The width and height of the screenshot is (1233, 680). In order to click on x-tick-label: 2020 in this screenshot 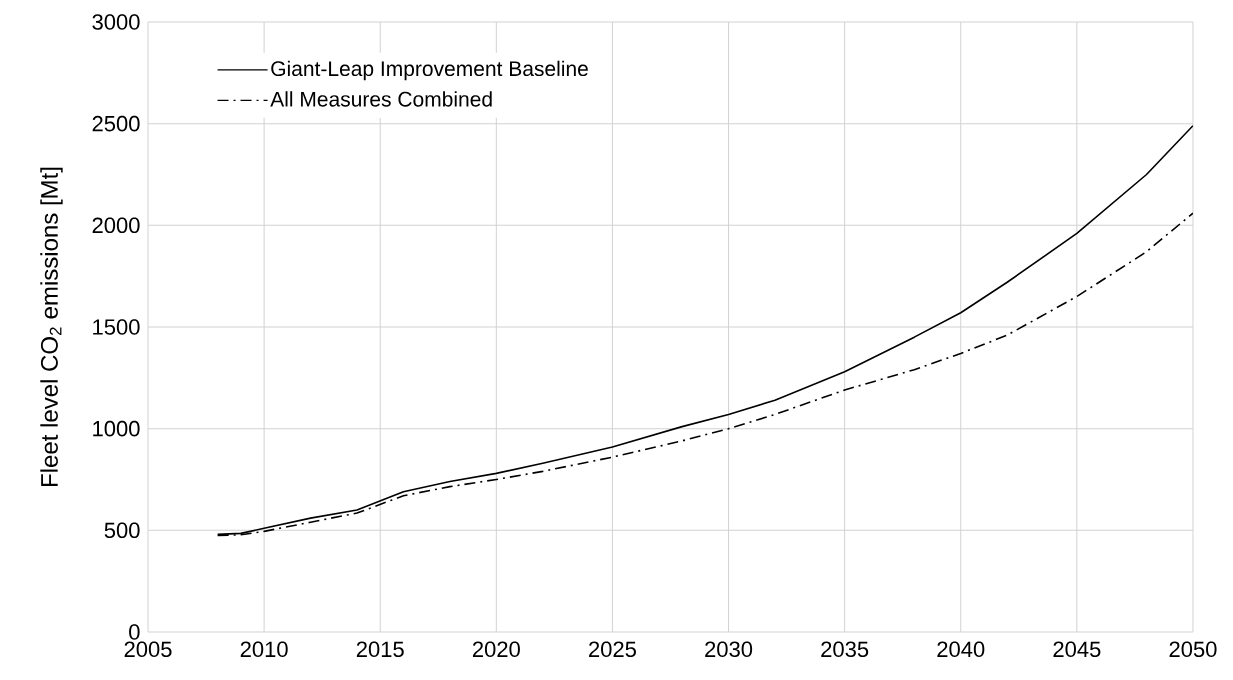, I will do `click(496, 649)`.